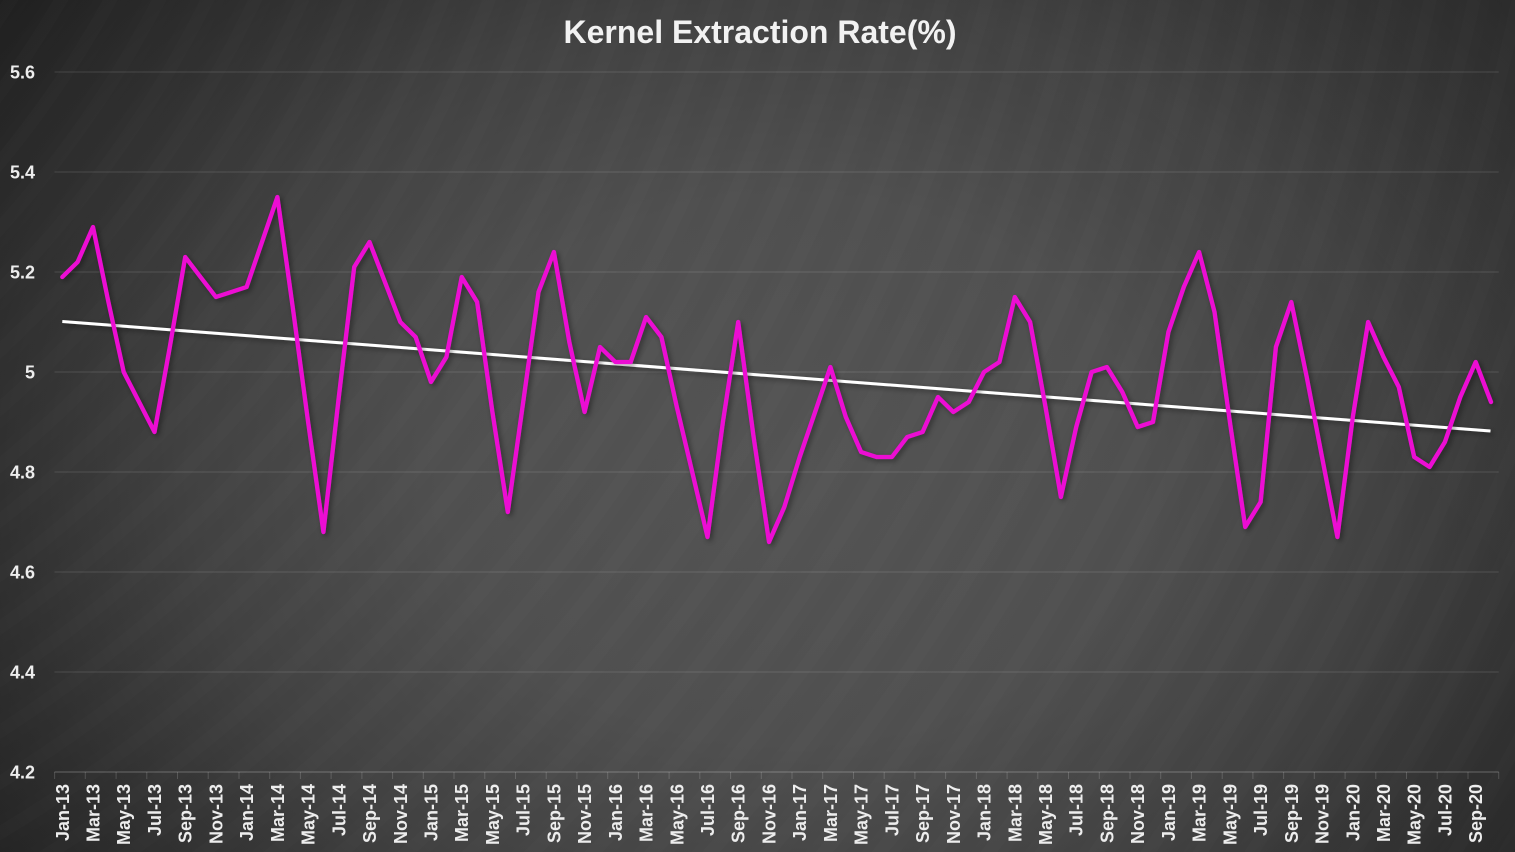 This screenshot has height=852, width=1515. Describe the element at coordinates (1107, 813) in the screenshot. I see `svg-text: Sep-18` at that location.